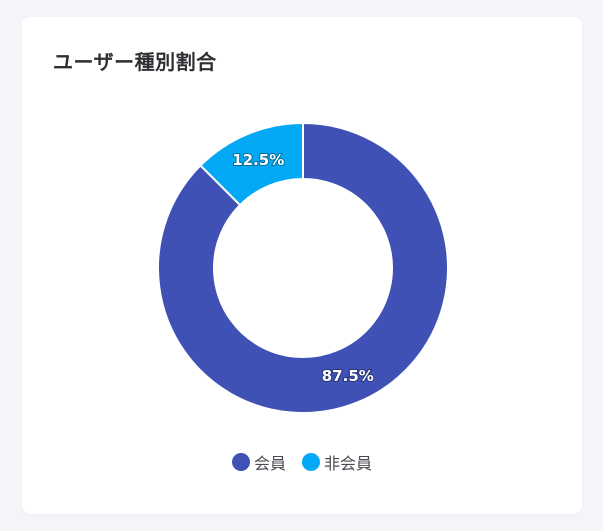 Image resolution: width=603 pixels, height=531 pixels. I want to click on legend-marker-non-member, so click(311, 462).